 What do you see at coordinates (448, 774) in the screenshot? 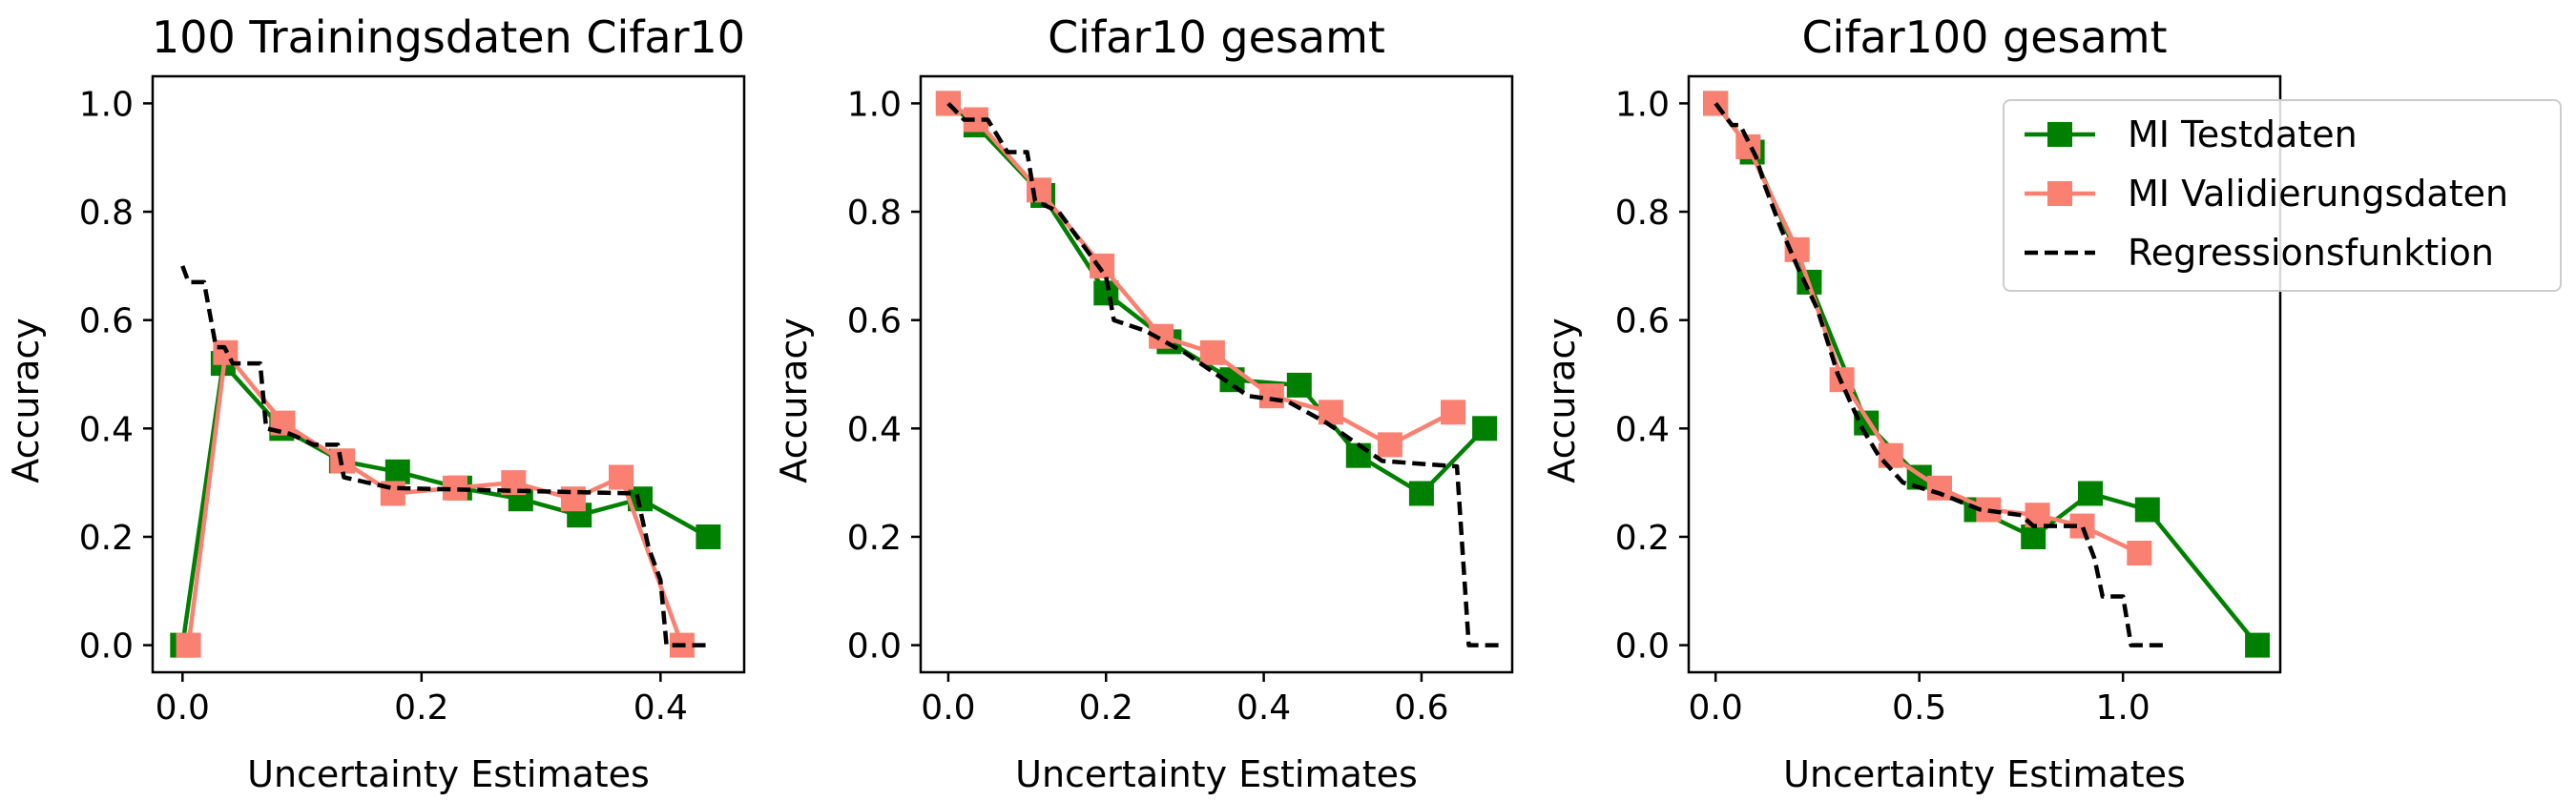
I see `panel-1-xlabel: Uncertainty Estimates` at bounding box center [448, 774].